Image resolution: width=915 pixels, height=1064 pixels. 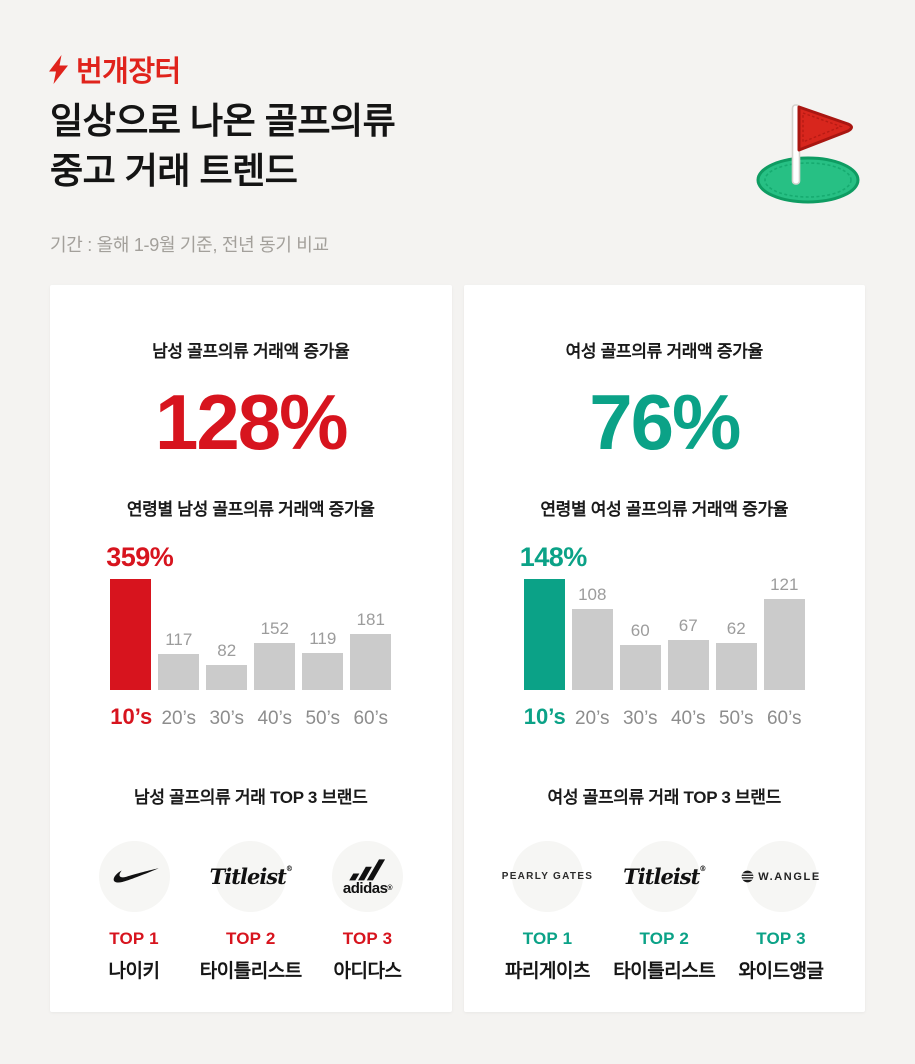 I want to click on lightning-bolt-icon, so click(x=58, y=69).